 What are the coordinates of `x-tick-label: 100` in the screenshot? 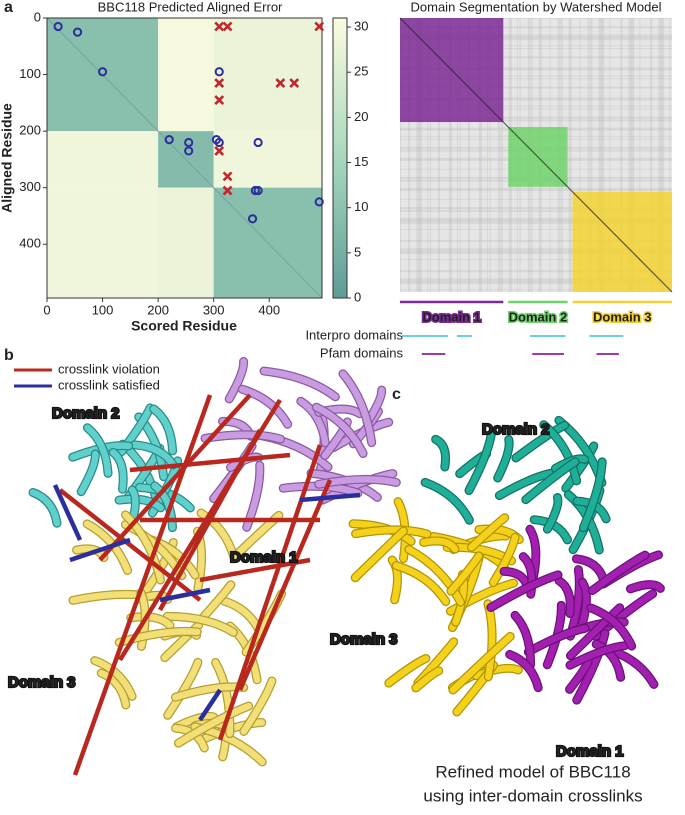 It's located at (103, 309).